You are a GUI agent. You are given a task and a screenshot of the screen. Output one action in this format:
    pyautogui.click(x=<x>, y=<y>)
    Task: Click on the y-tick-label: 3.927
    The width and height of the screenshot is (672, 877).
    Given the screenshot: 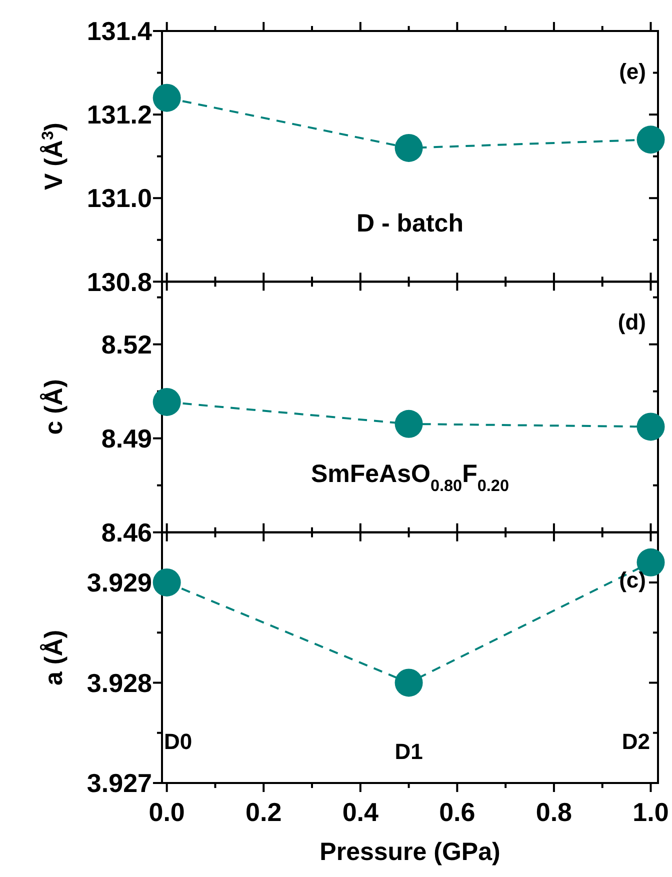 What is the action you would take?
    pyautogui.click(x=119, y=783)
    